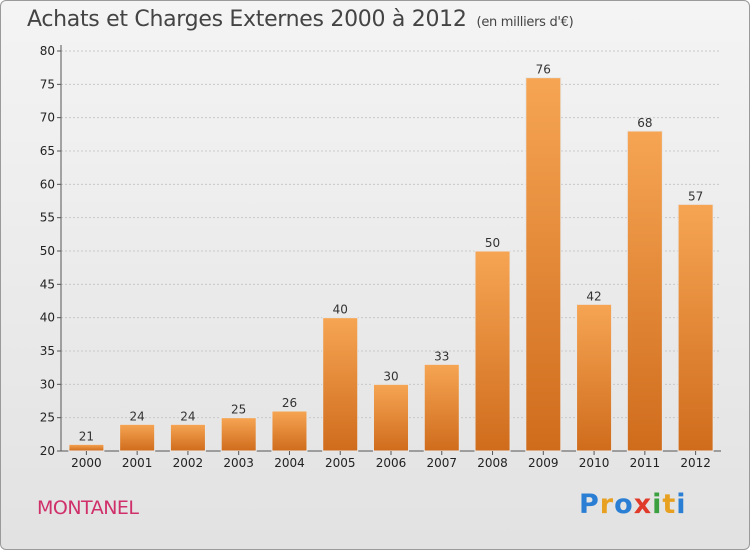 The image size is (750, 550). I want to click on logo-letter: P, so click(589, 504).